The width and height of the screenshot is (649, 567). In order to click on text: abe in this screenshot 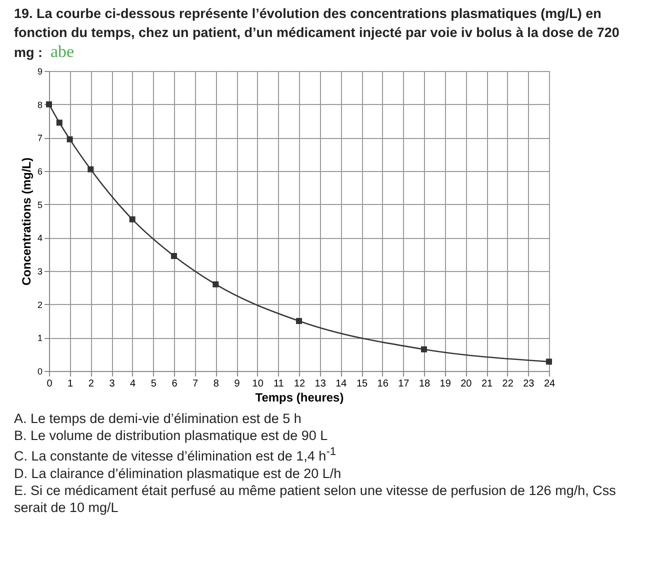, I will do `click(62, 51)`.